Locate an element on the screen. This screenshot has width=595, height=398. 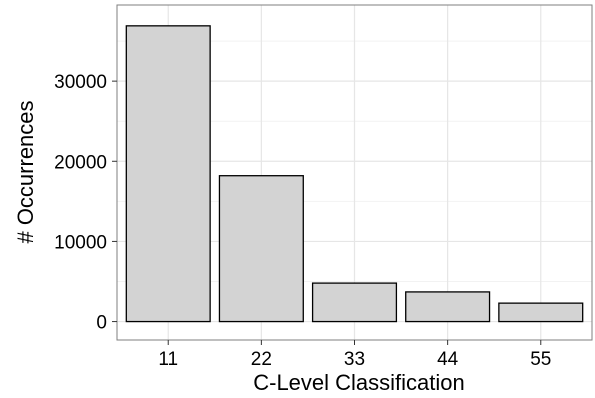
x-axis-title: C-Level Classification is located at coordinates (359, 382).